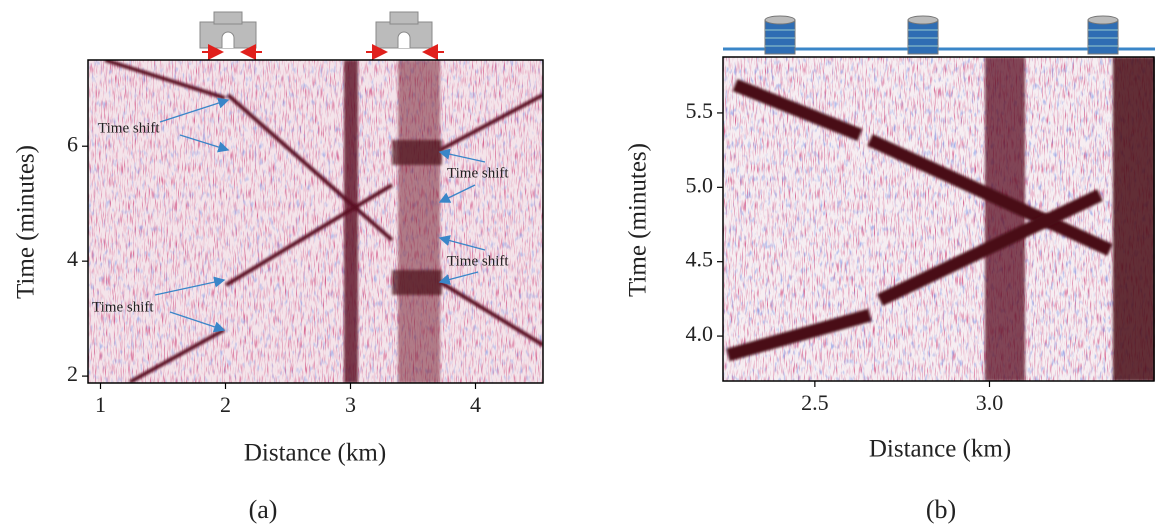  I want to click on y-tick-label: 5.0, so click(700, 184).